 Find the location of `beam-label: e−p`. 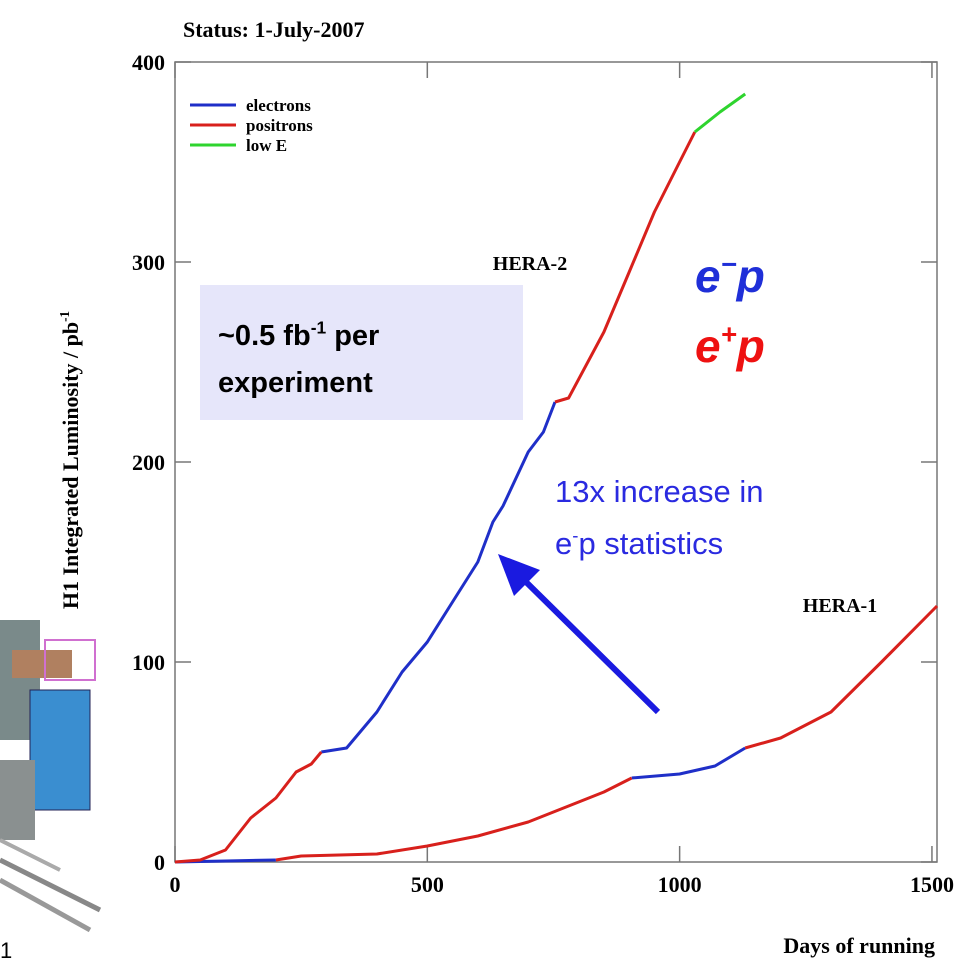

beam-label: e−p is located at coordinates (730, 275).